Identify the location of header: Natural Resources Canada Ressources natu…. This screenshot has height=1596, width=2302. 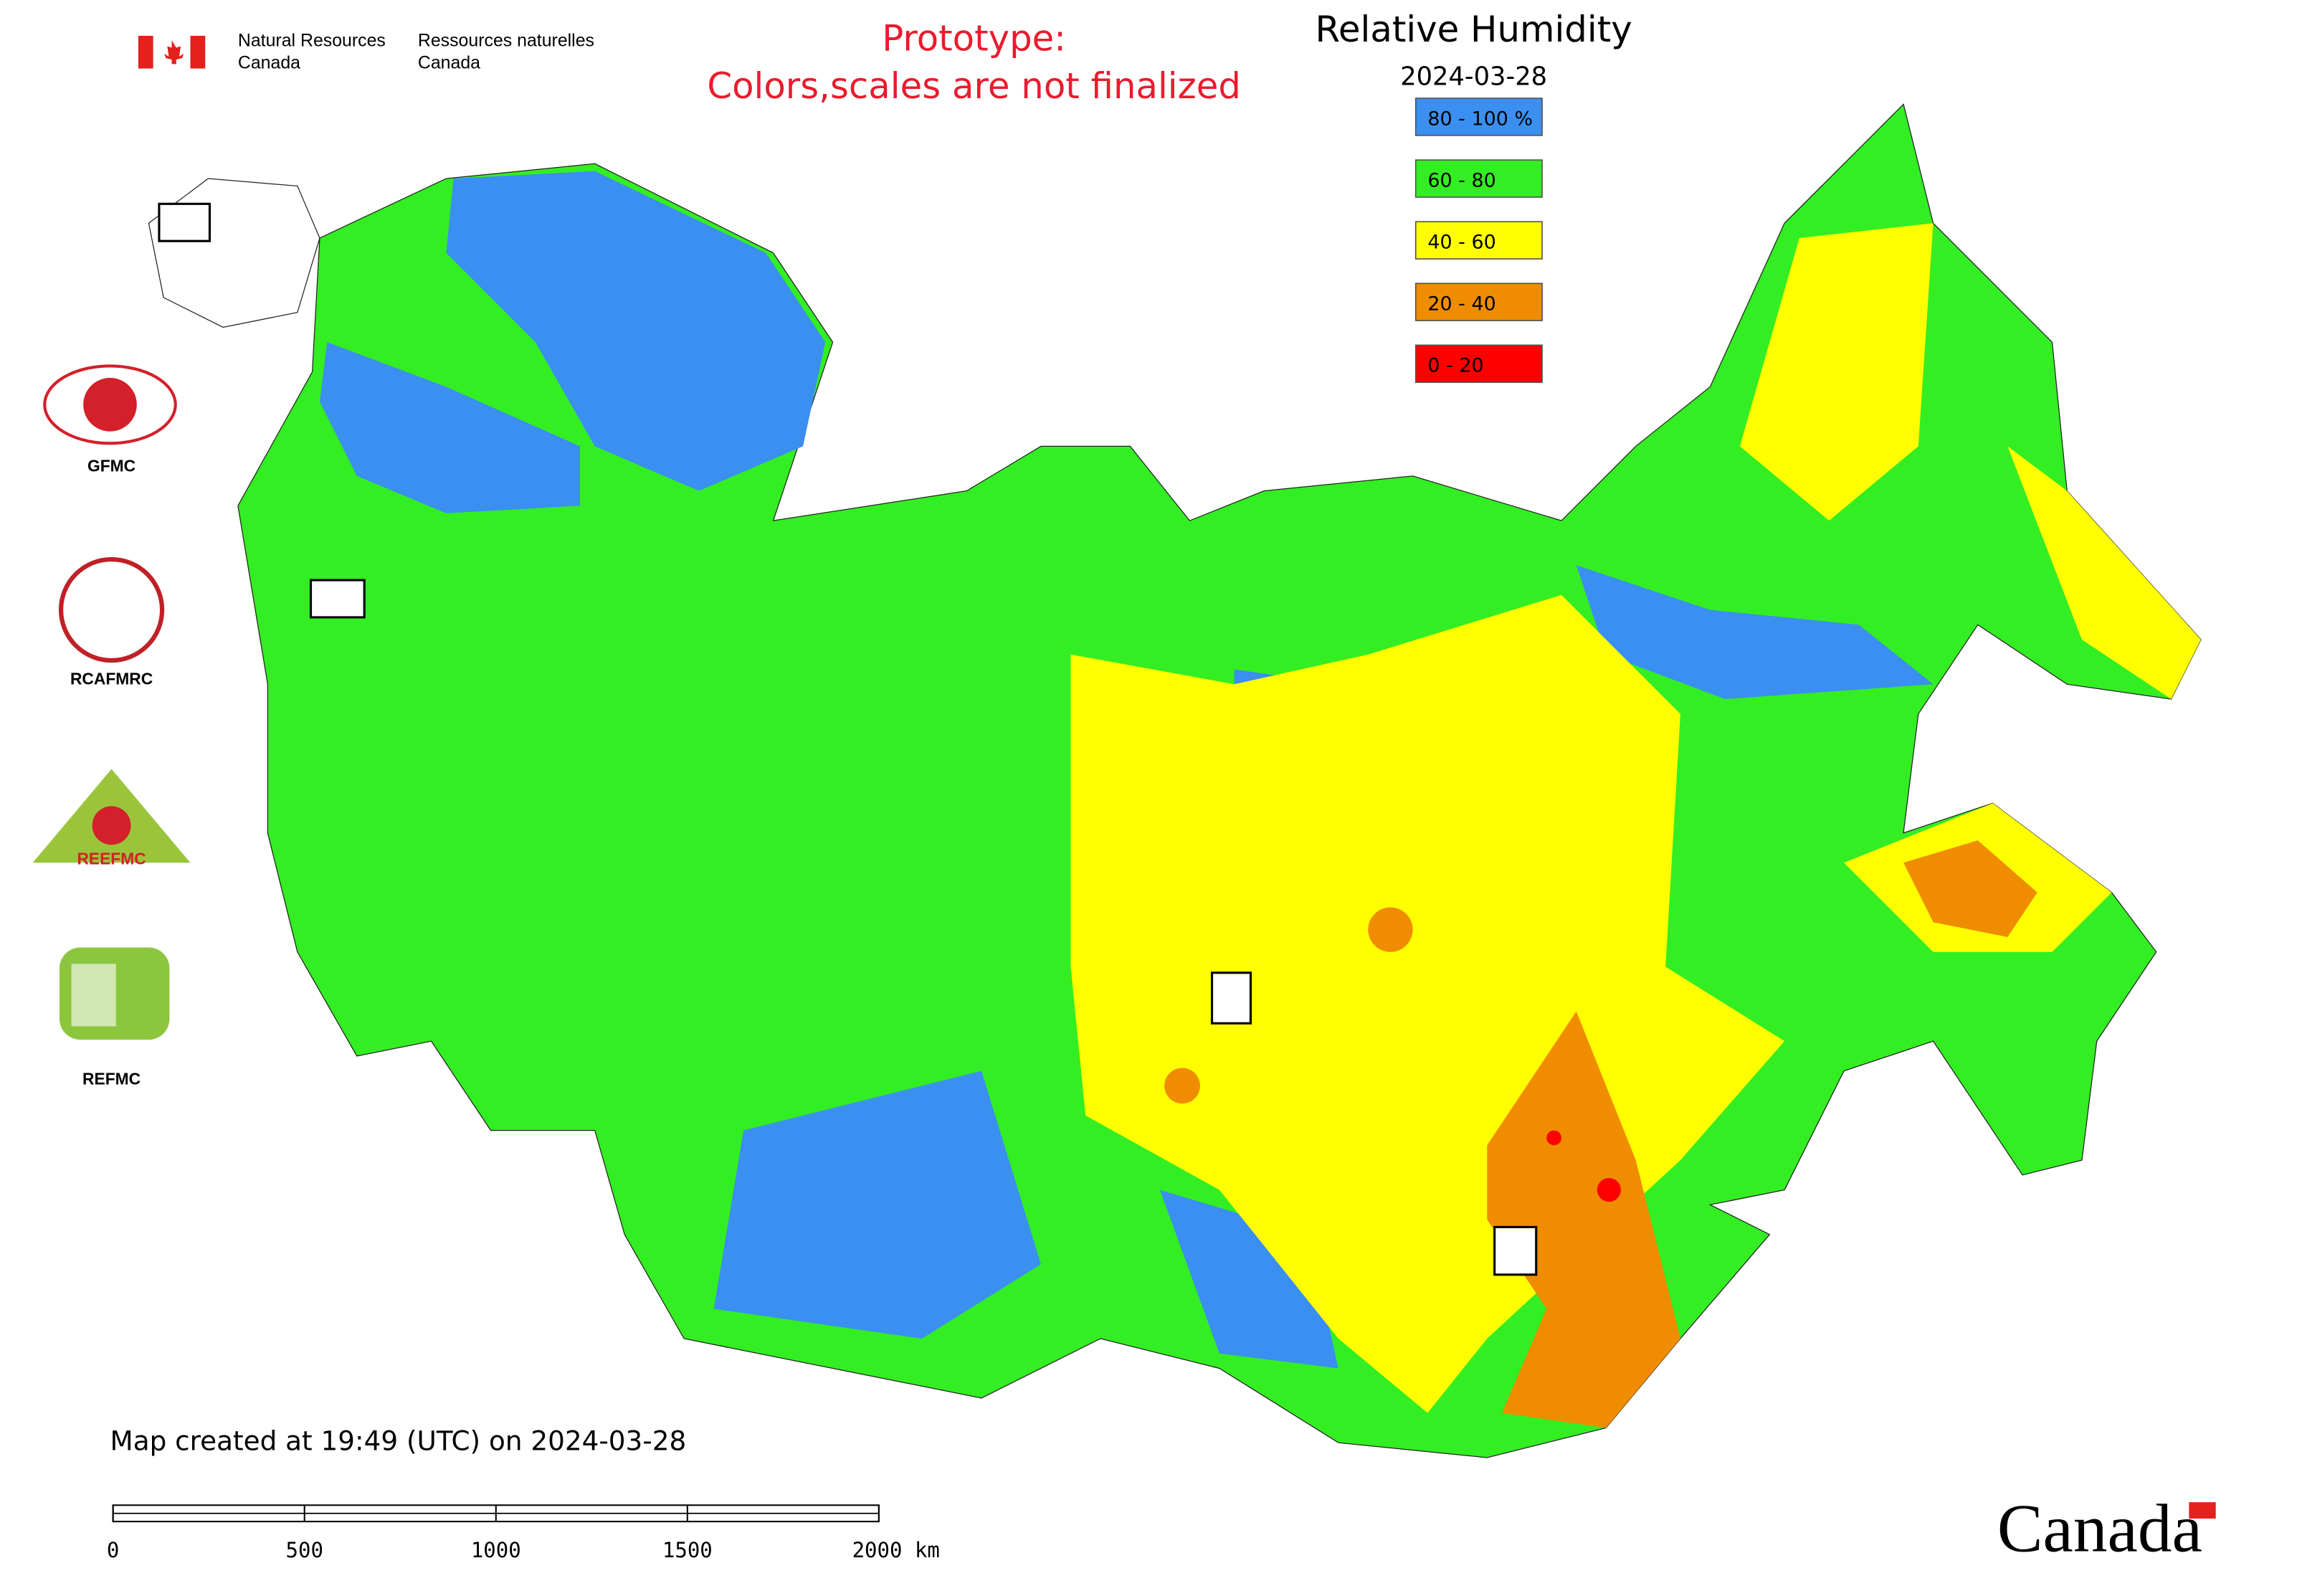
(689, 62).